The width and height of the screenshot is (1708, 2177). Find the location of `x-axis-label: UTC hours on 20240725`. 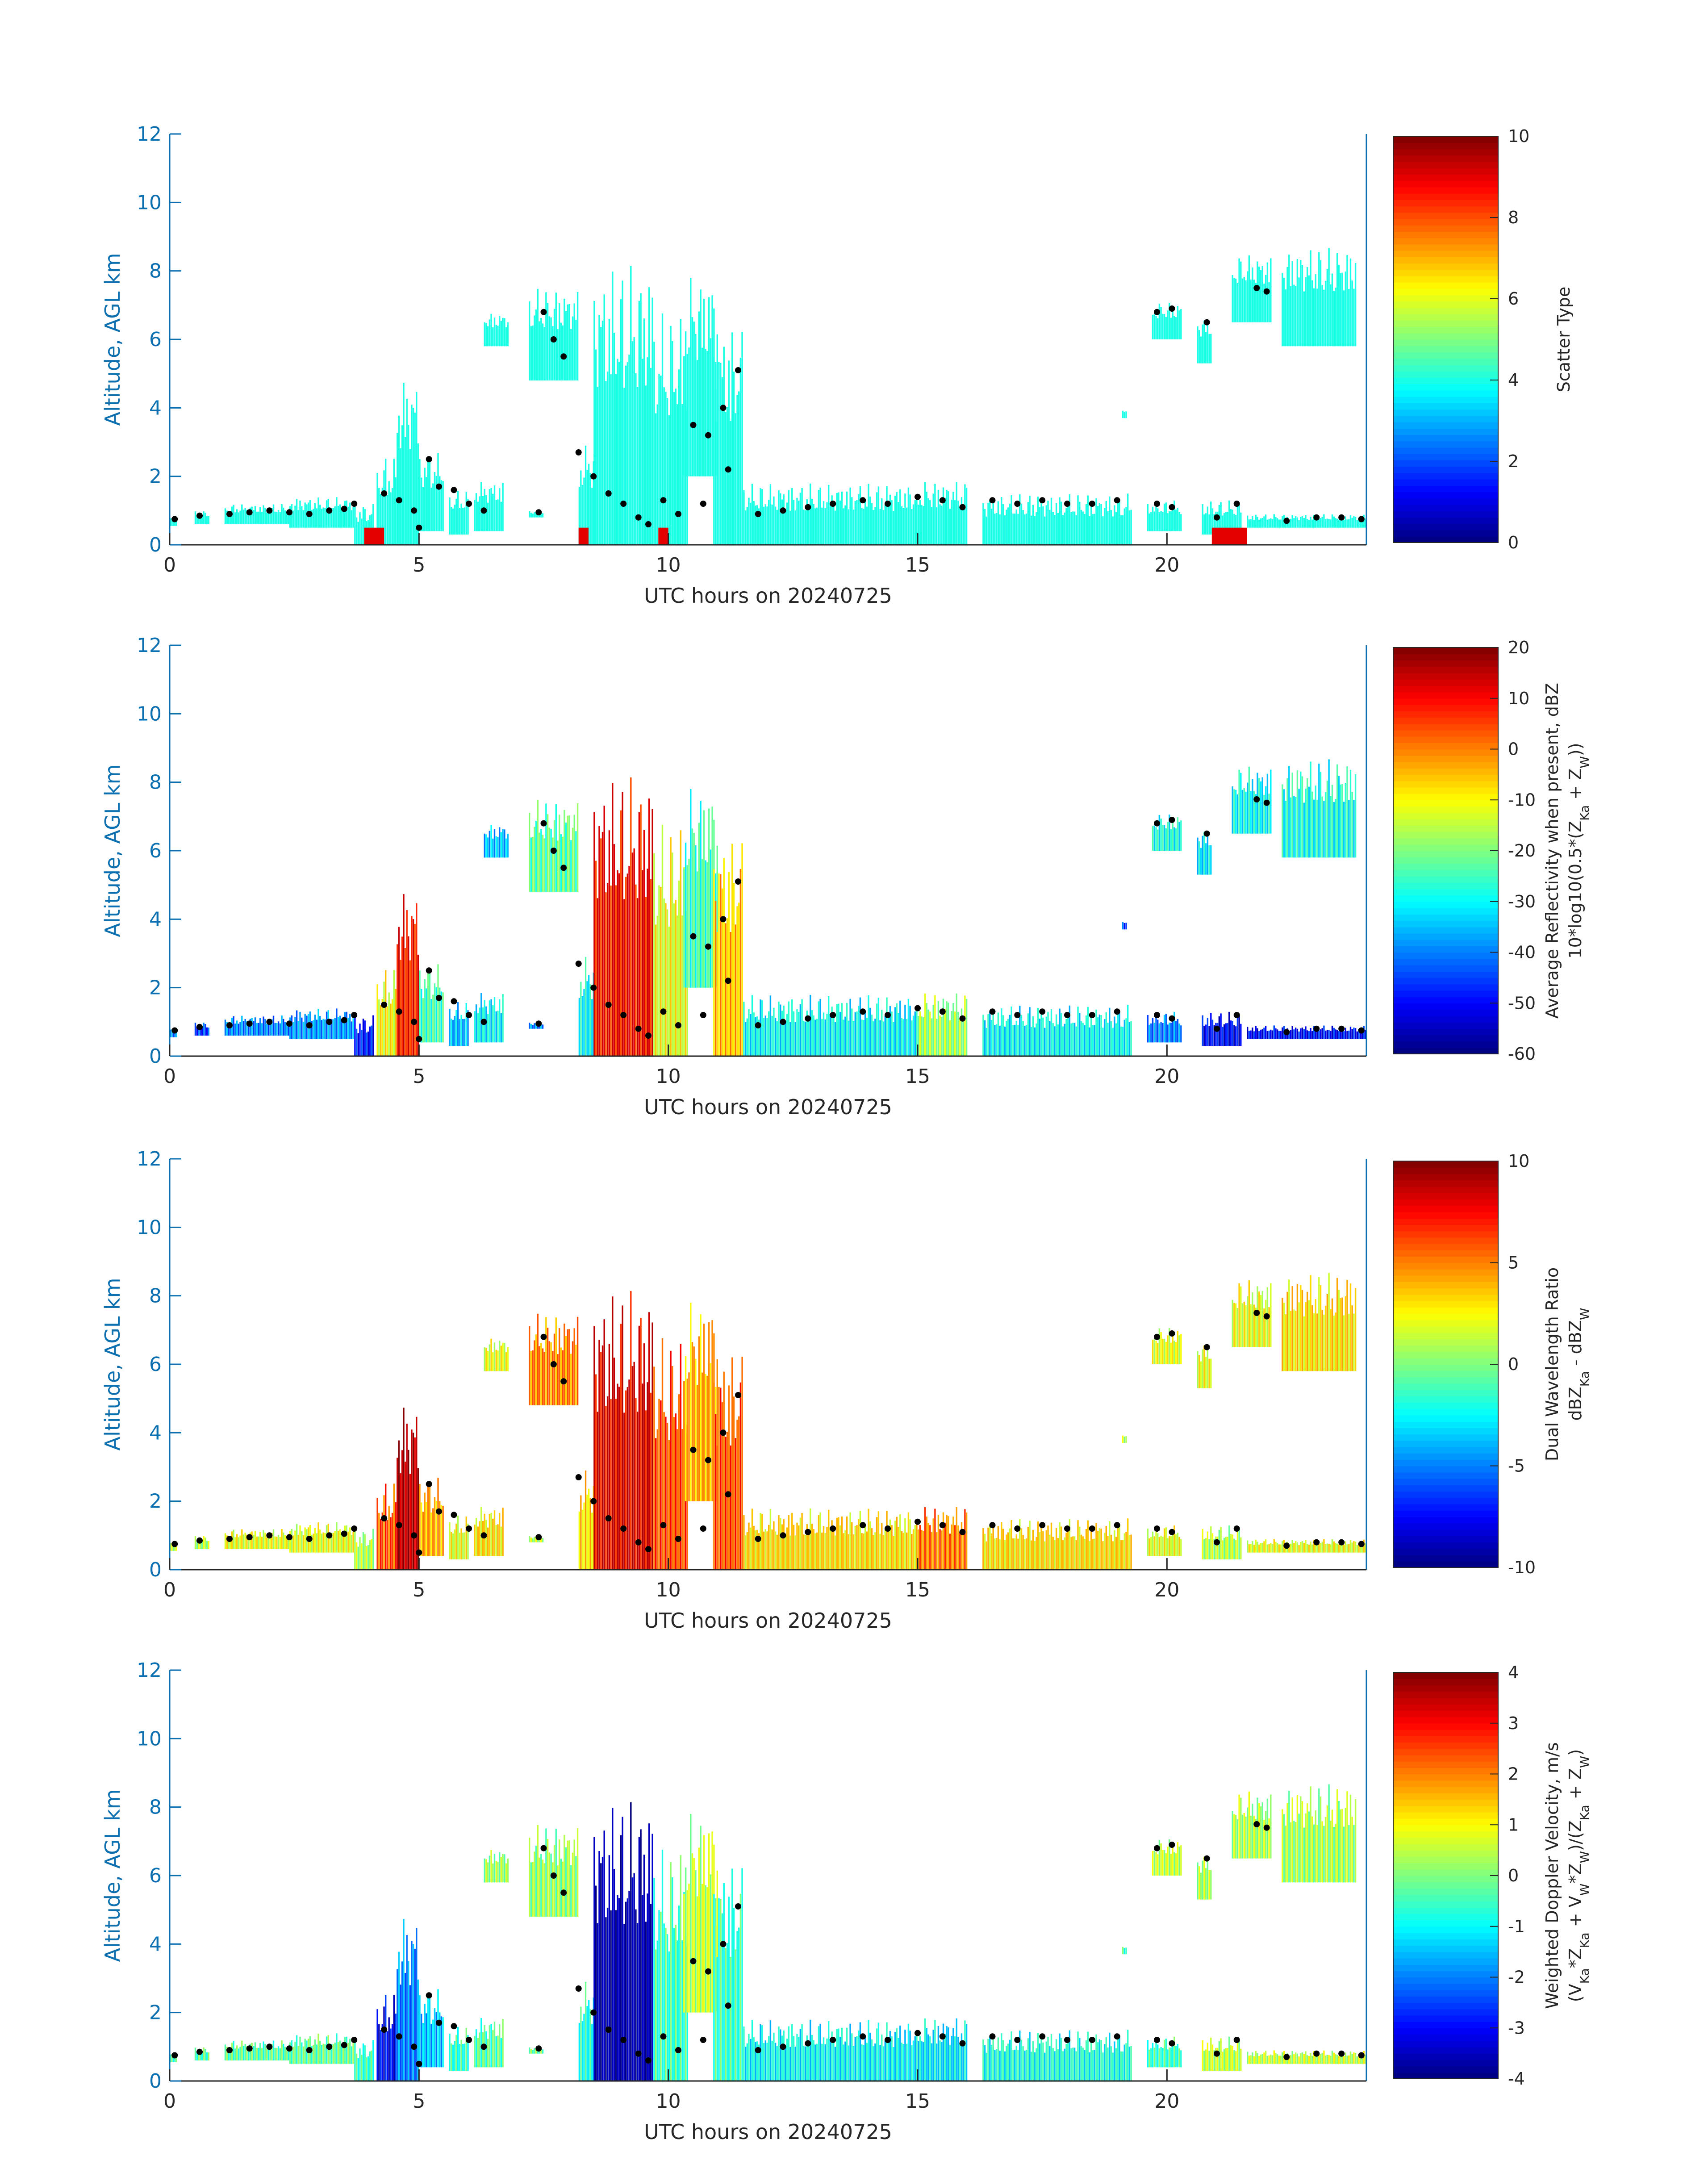

x-axis-label: UTC hours on 20240725 is located at coordinates (768, 1107).